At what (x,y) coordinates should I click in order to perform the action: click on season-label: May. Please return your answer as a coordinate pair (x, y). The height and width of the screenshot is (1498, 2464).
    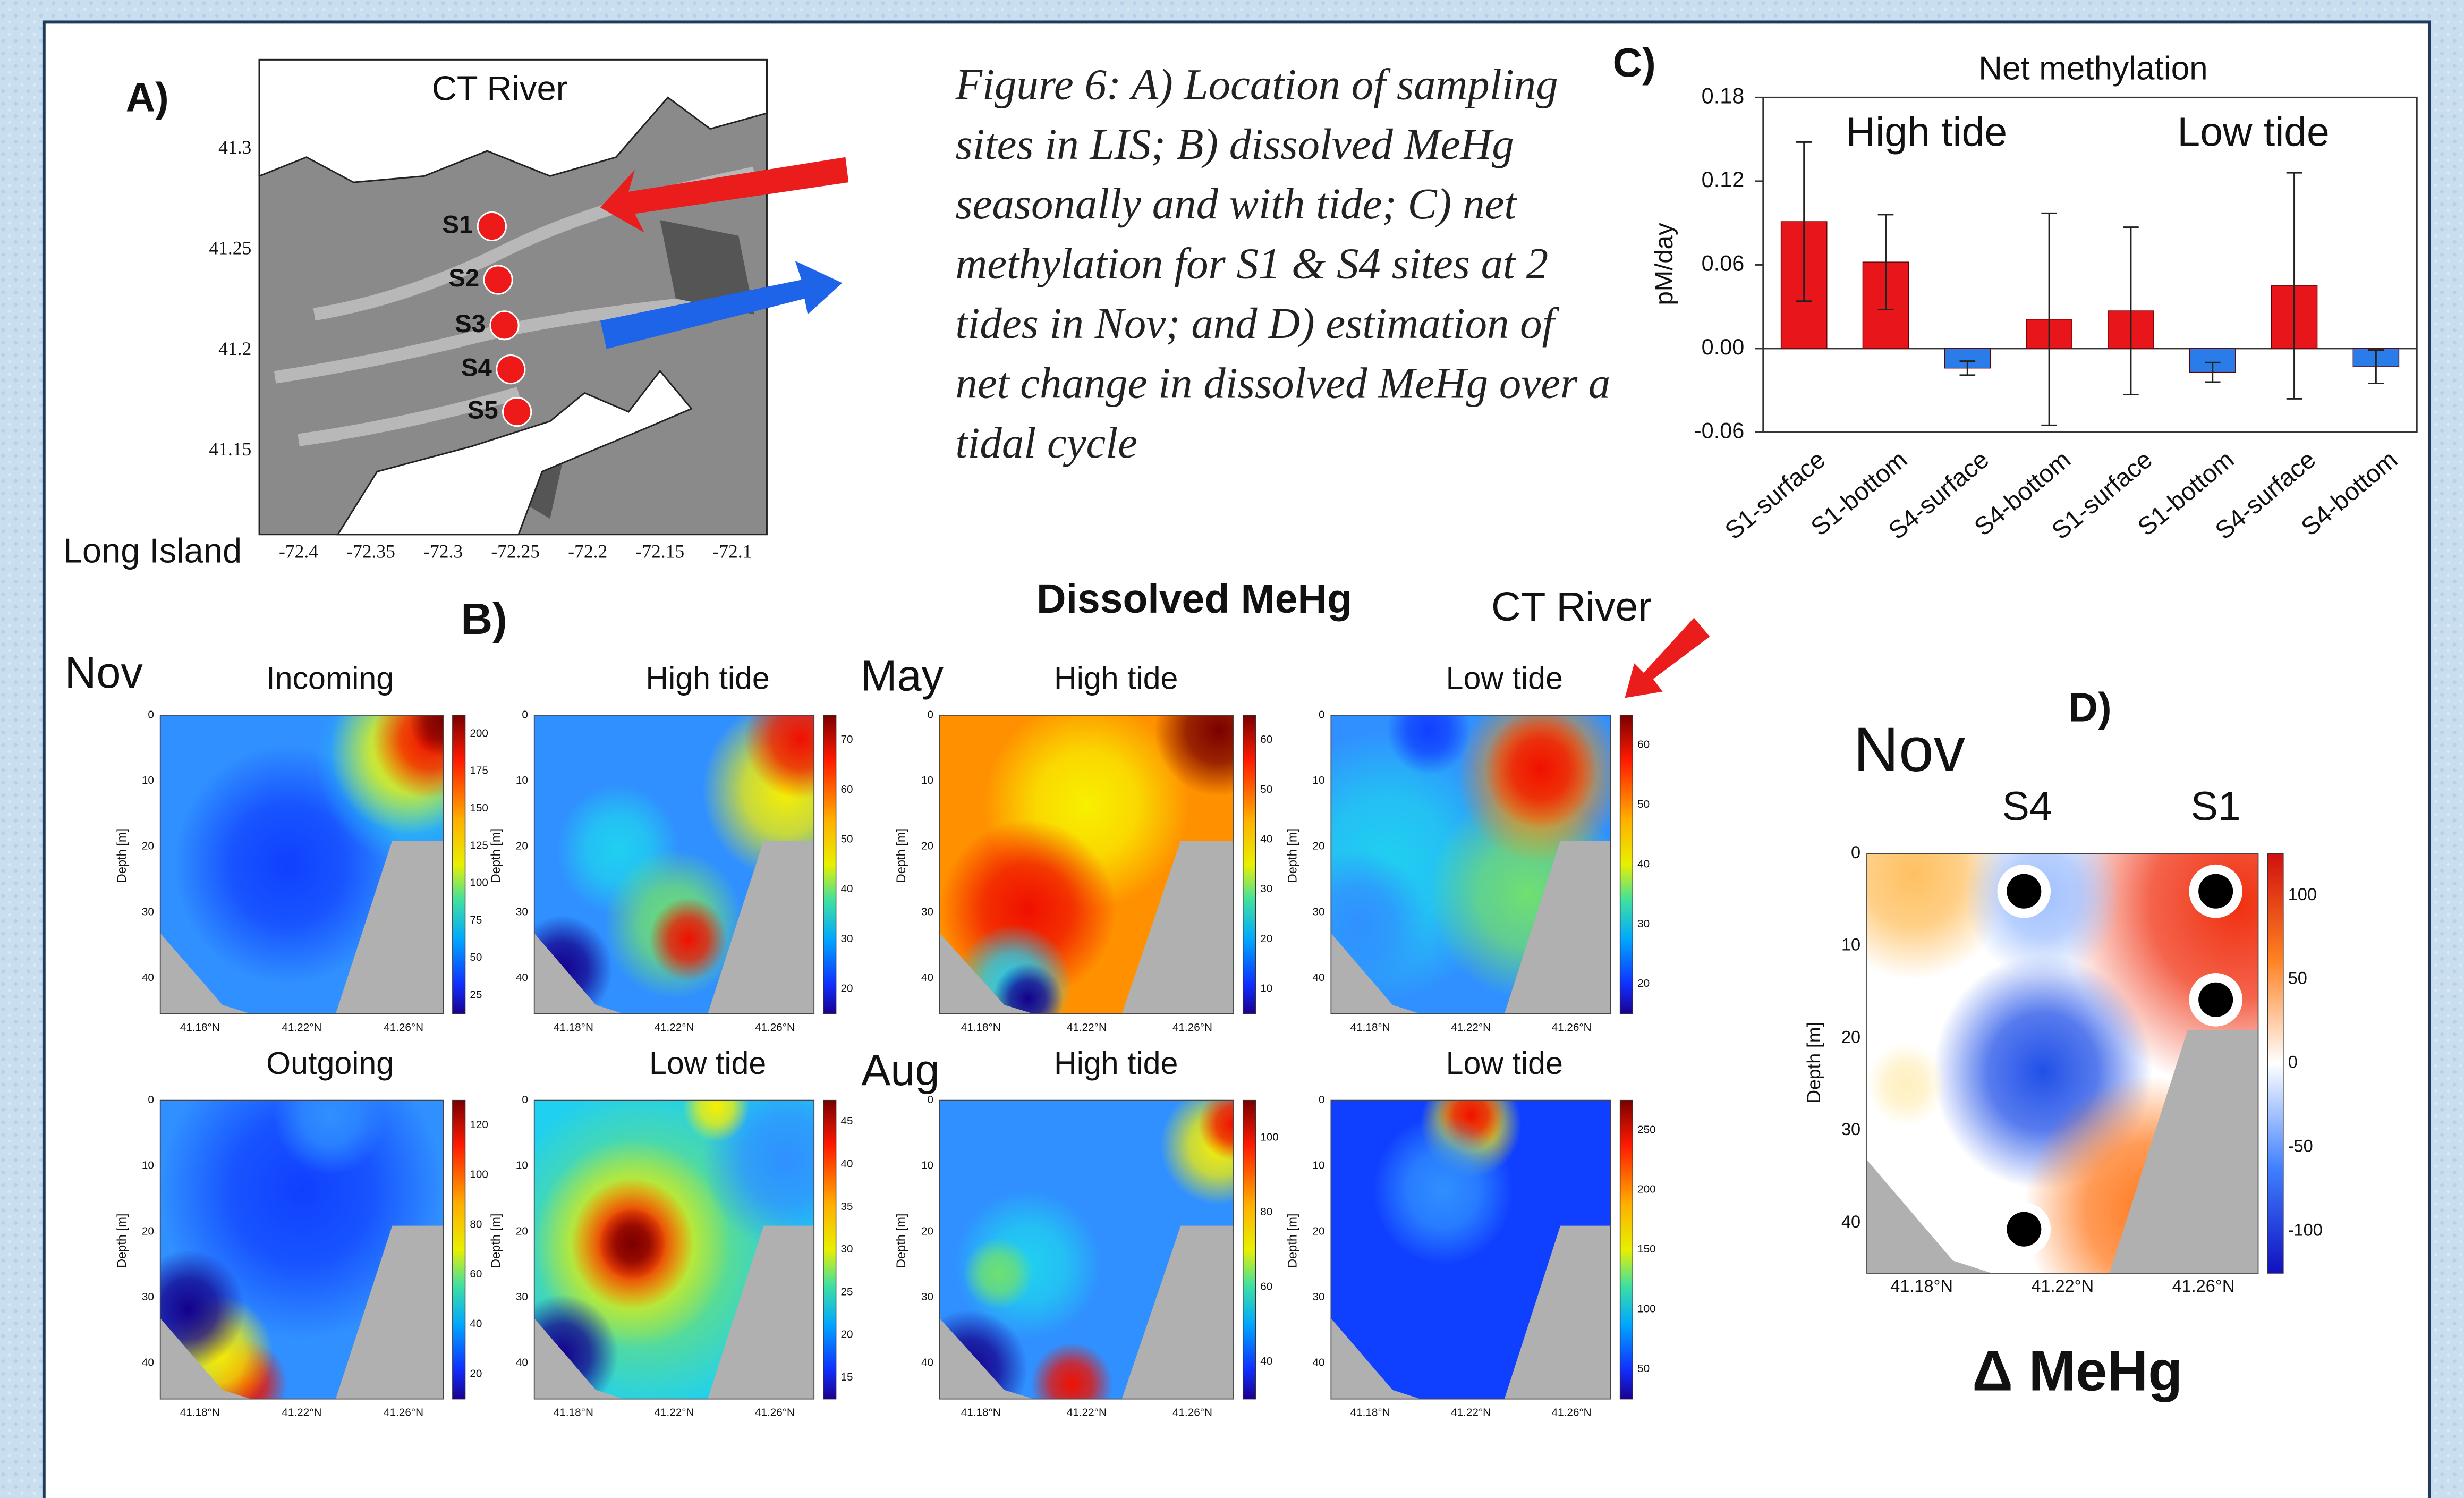
    Looking at the image, I should click on (902, 675).